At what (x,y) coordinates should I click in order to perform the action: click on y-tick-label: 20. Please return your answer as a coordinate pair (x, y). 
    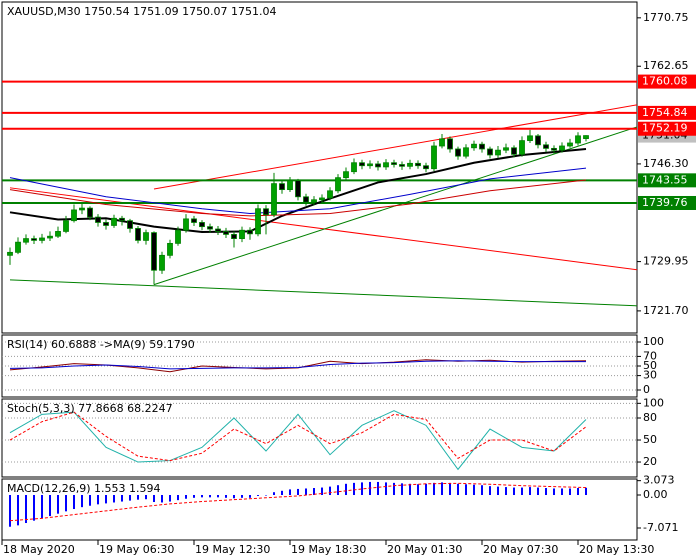
    Looking at the image, I should click on (650, 461).